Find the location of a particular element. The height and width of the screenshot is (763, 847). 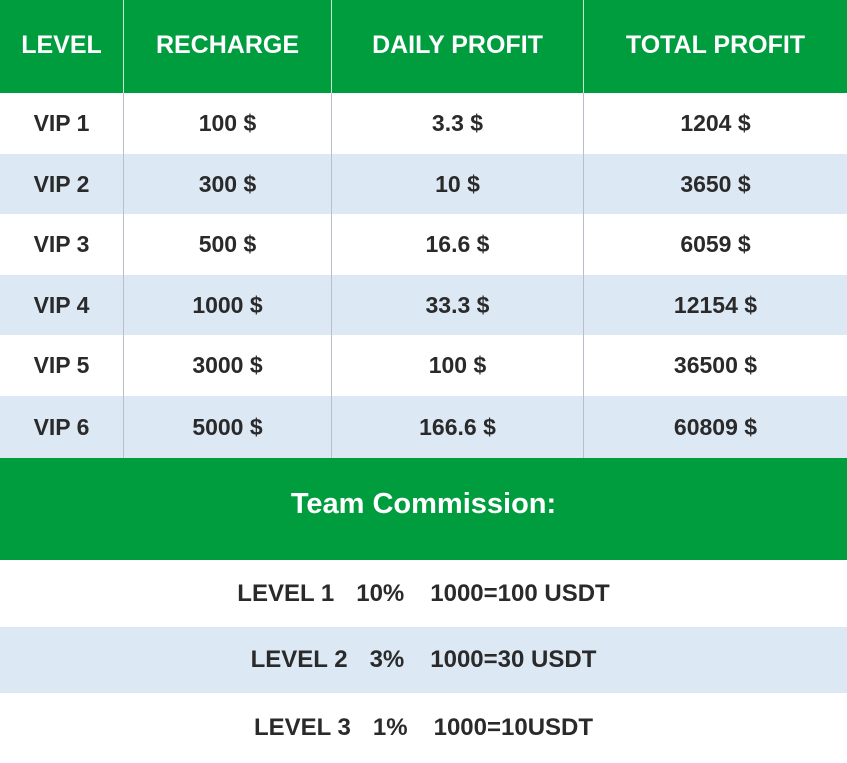

recharge-cell: 5000 $ is located at coordinates (227, 427).